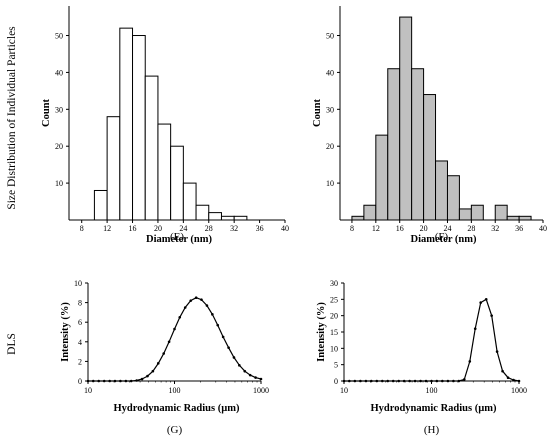  What do you see at coordinates (317, 112) in the screenshot?
I see `y-axis-label: Count` at bounding box center [317, 112].